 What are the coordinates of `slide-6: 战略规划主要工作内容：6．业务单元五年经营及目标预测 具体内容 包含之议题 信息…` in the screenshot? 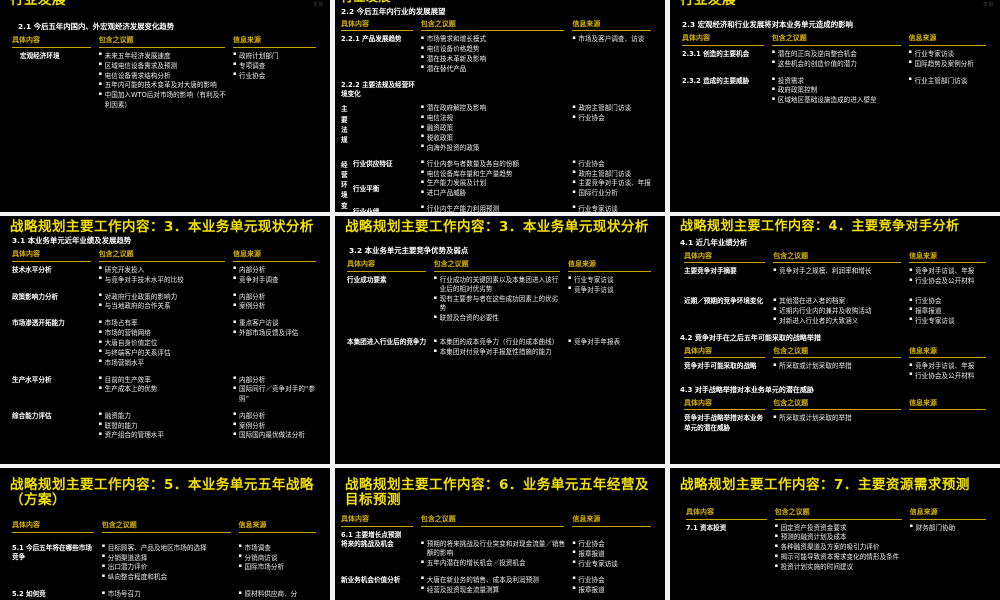 It's located at (500, 534).